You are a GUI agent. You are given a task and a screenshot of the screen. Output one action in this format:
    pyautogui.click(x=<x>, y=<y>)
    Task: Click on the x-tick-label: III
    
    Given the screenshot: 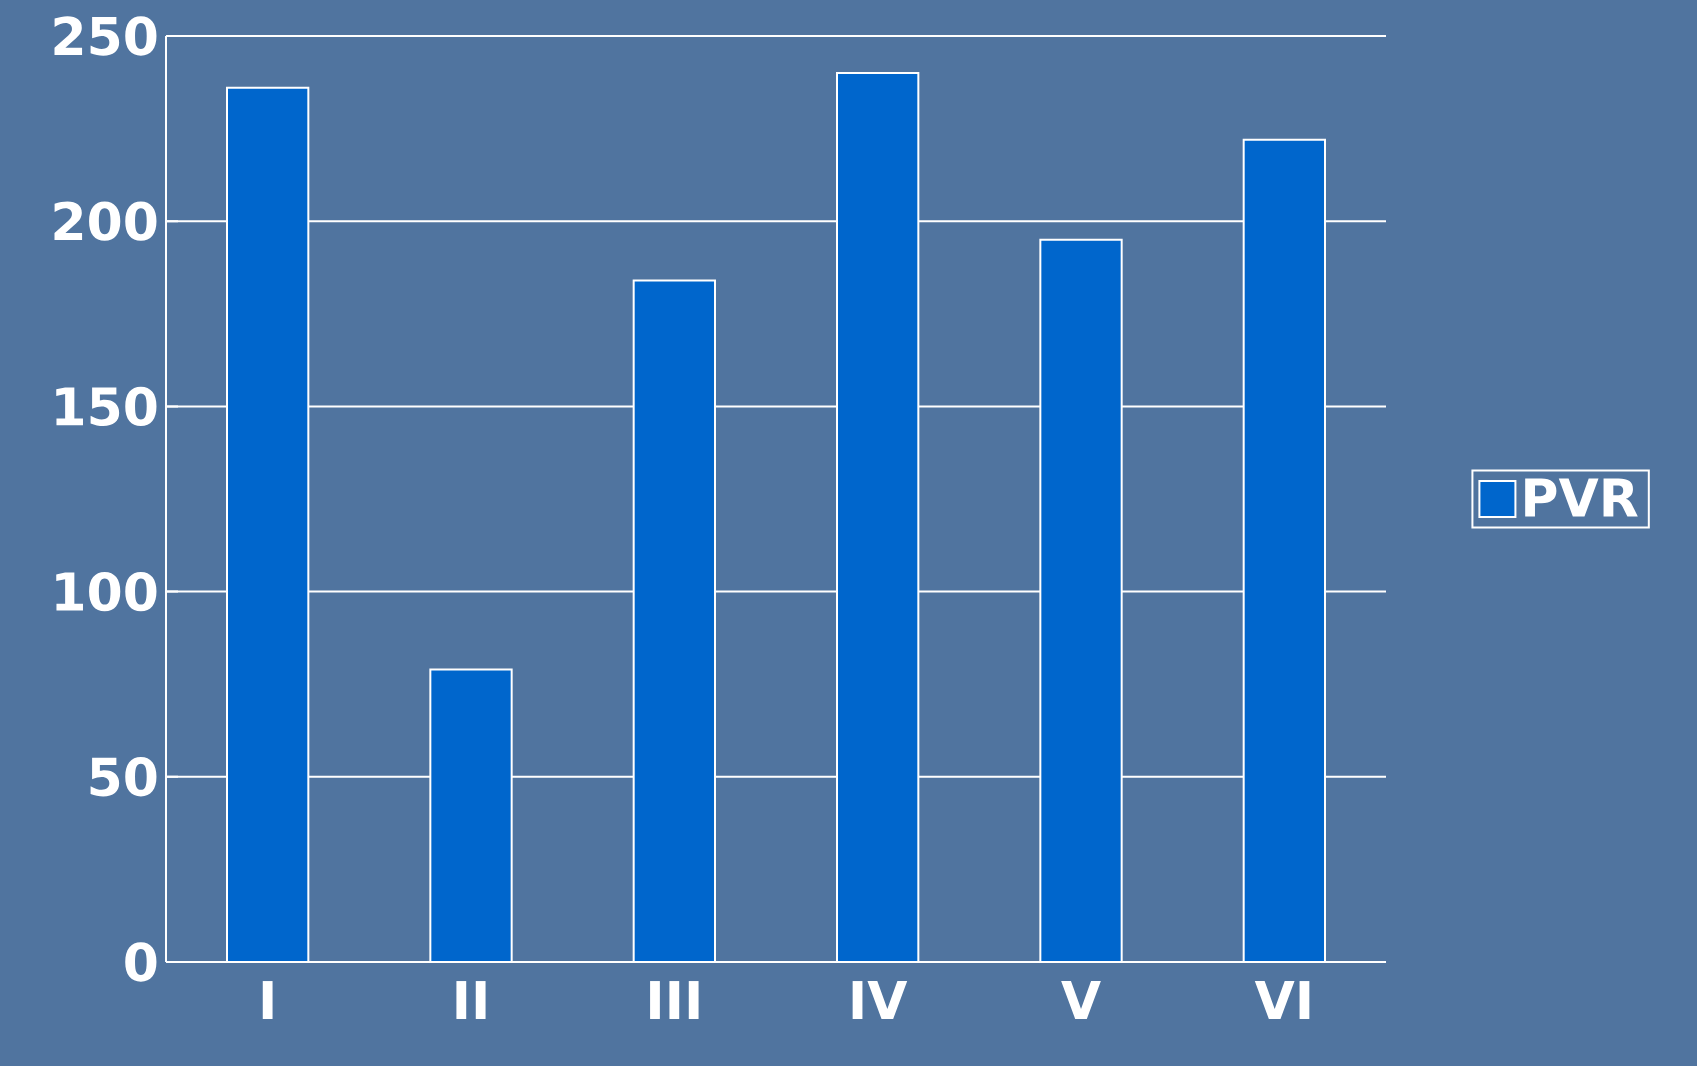 What is the action you would take?
    pyautogui.click(x=674, y=1000)
    